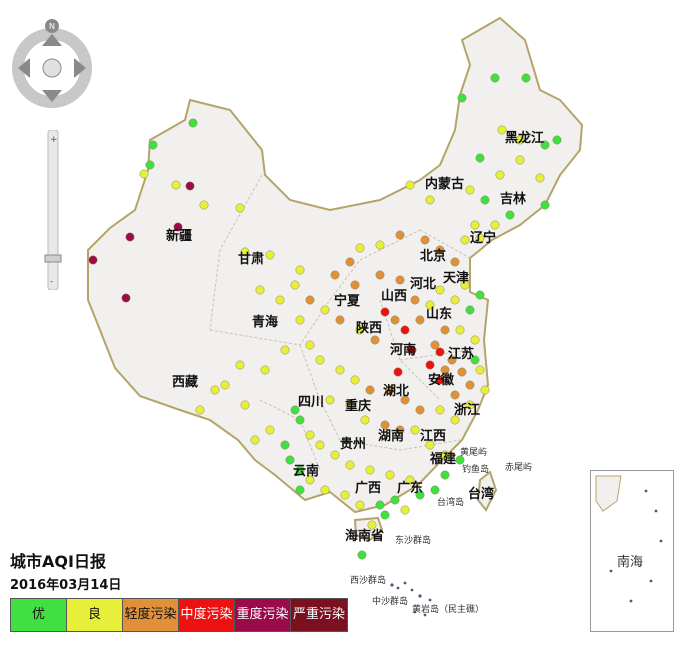 The width and height of the screenshot is (683, 650). What do you see at coordinates (53, 210) in the screenshot?
I see `zoom-slider: + -` at bounding box center [53, 210].